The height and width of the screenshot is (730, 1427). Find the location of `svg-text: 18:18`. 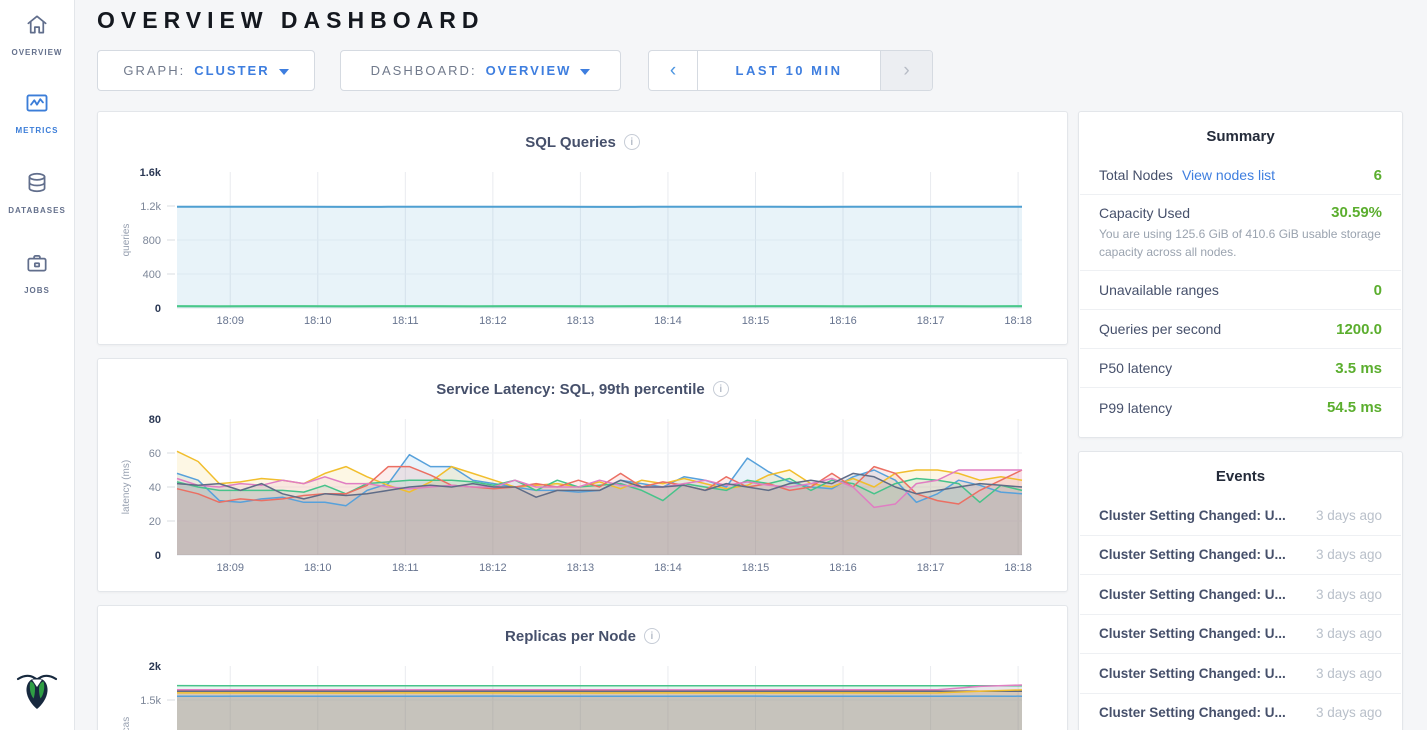

svg-text: 18:18 is located at coordinates (1018, 321).